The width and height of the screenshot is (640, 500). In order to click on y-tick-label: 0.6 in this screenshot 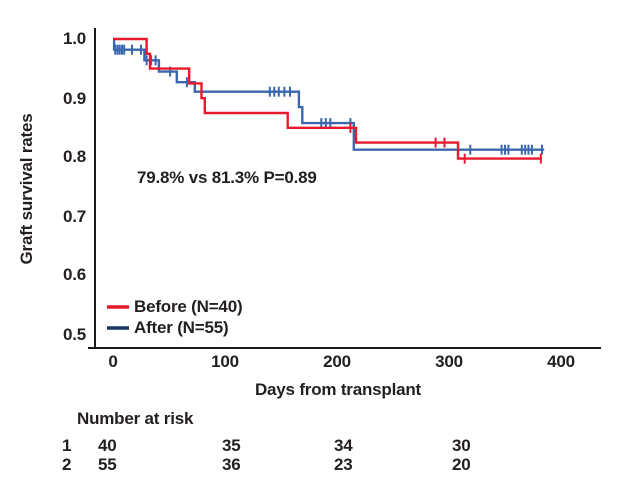, I will do `click(74, 274)`.